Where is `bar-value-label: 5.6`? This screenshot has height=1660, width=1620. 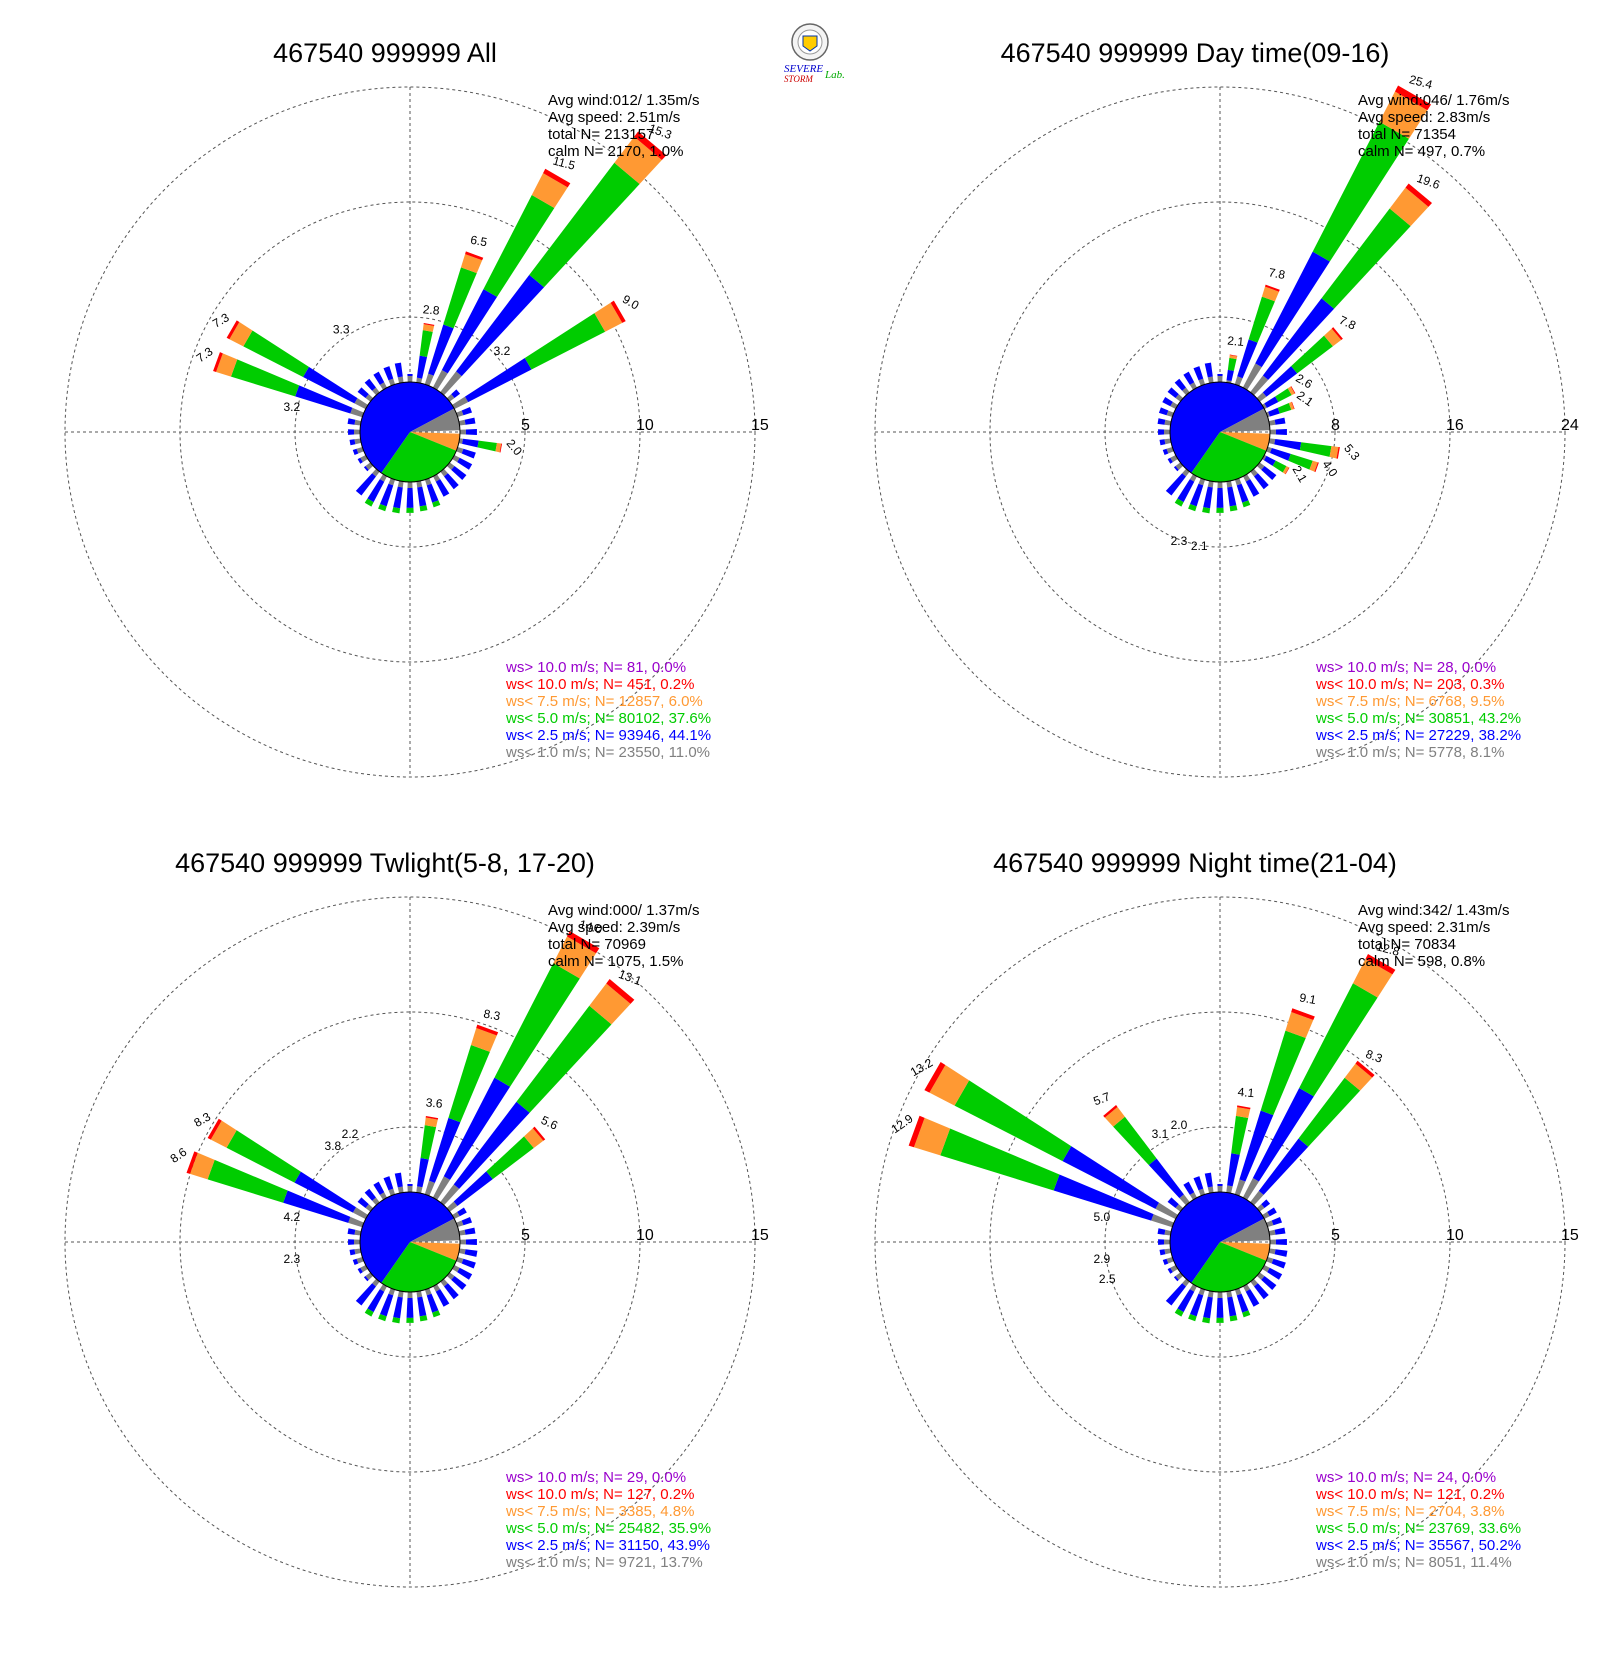
bar-value-label: 5.6 is located at coordinates (549, 1123).